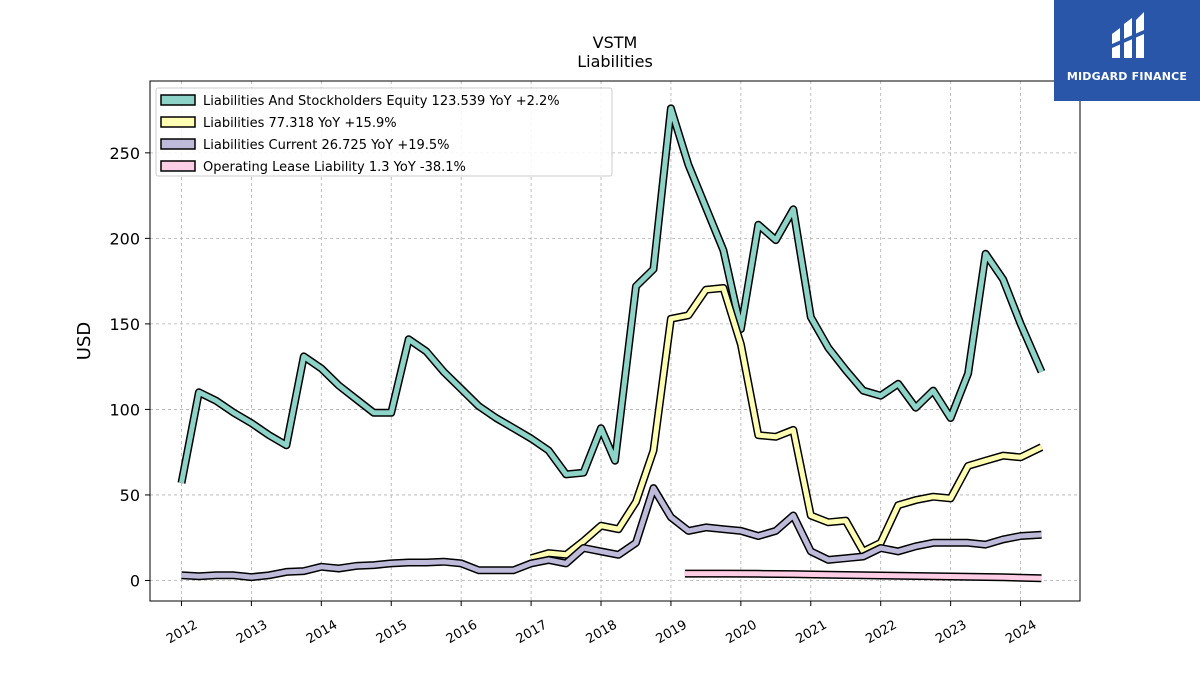 The image size is (1200, 675). Describe the element at coordinates (300, 123) in the screenshot. I see `legend-entry: Liabilities 77.318 YoY +15.9%` at that location.